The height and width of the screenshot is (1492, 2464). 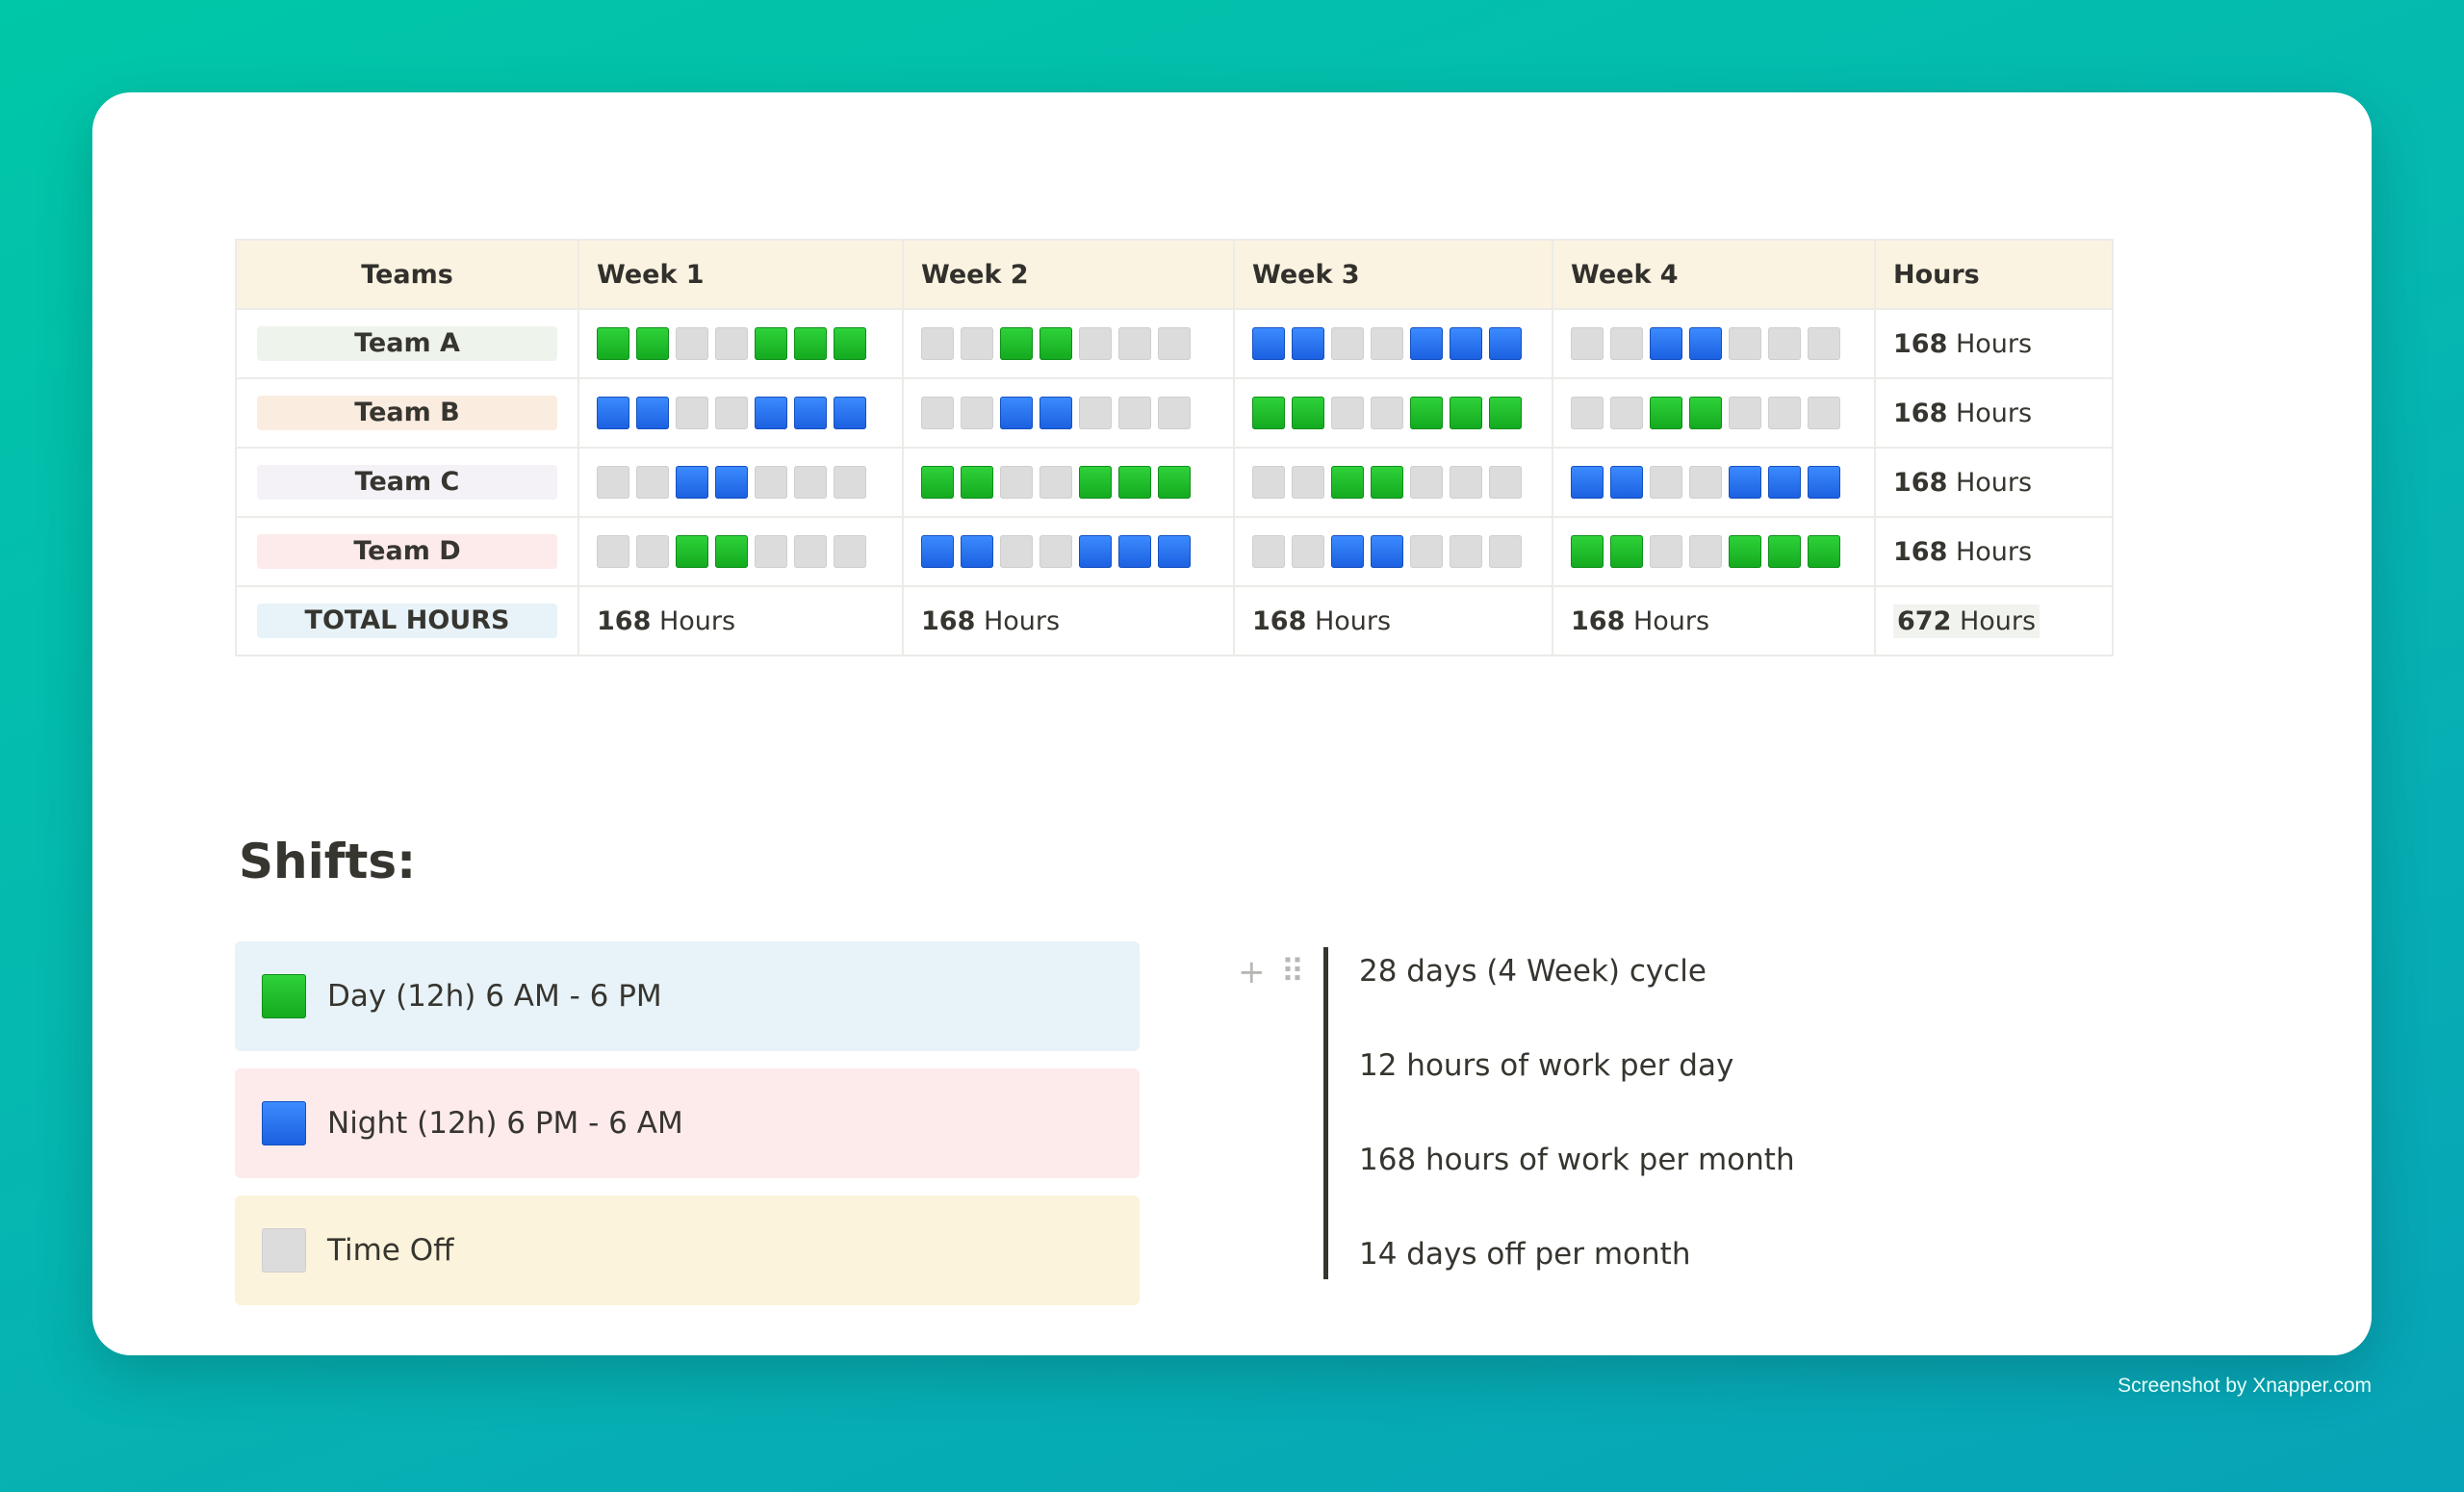 What do you see at coordinates (1994, 274) in the screenshot?
I see `header-hours: Hours` at bounding box center [1994, 274].